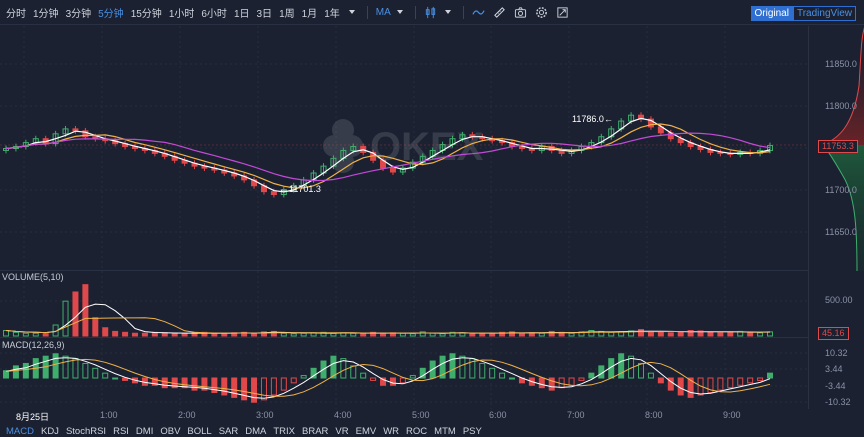 Image resolution: width=864 pixels, height=437 pixels. I want to click on indicator-tab-vr: VR, so click(342, 431).